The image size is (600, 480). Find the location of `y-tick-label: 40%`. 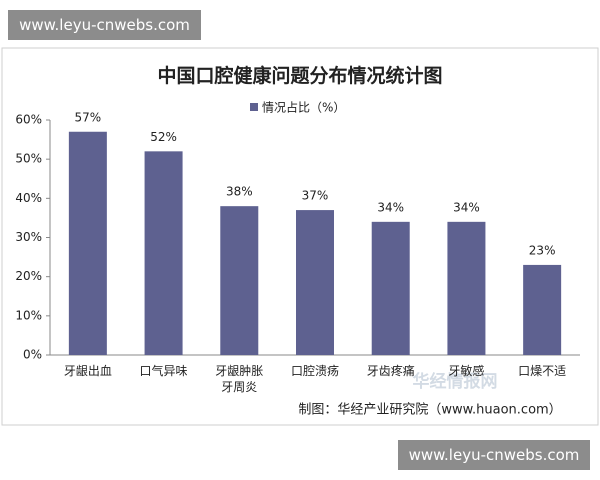

y-tick-label: 40% is located at coordinates (28, 198).